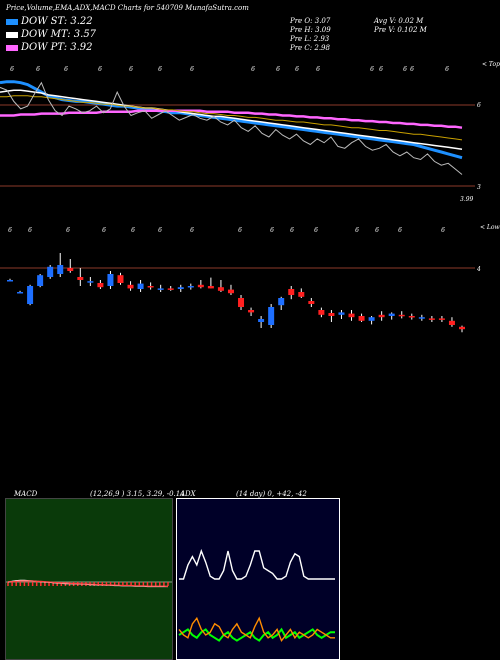  What do you see at coordinates (188, 494) in the screenshot?
I see `adx-label: ADX` at bounding box center [188, 494].